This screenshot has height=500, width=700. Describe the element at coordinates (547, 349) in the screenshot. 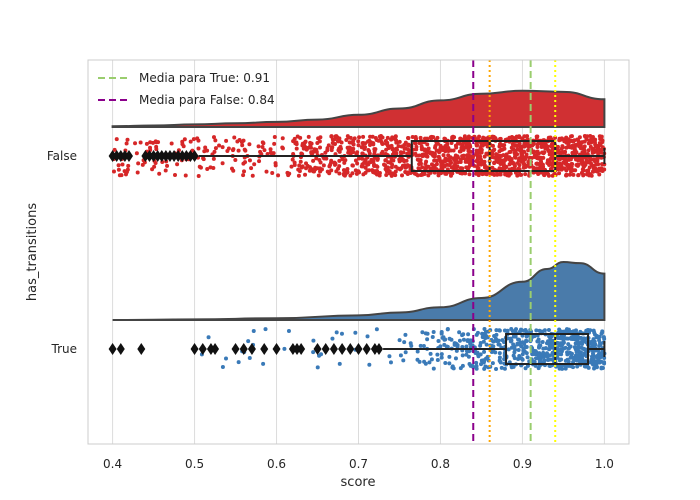

I see `box-iqr` at that location.